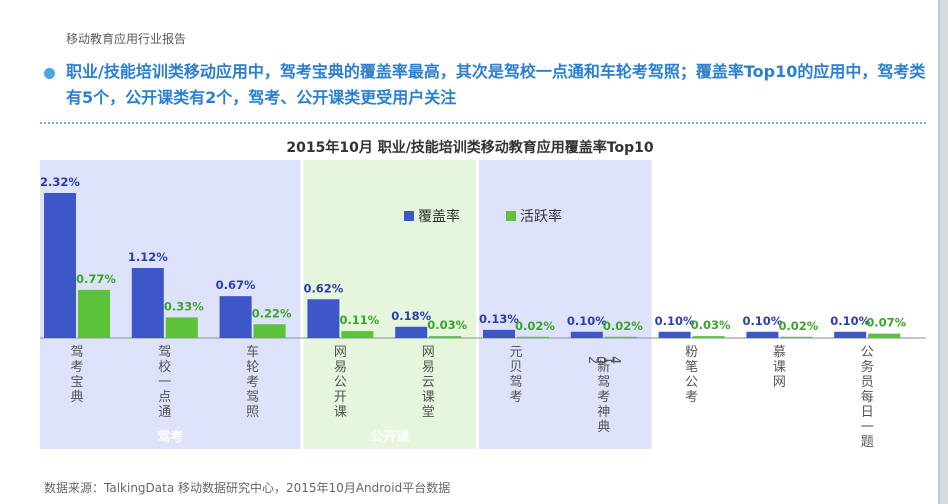 The width and height of the screenshot is (948, 504). What do you see at coordinates (236, 285) in the screenshot?
I see `coverage-value-label: 0.67%` at bounding box center [236, 285].